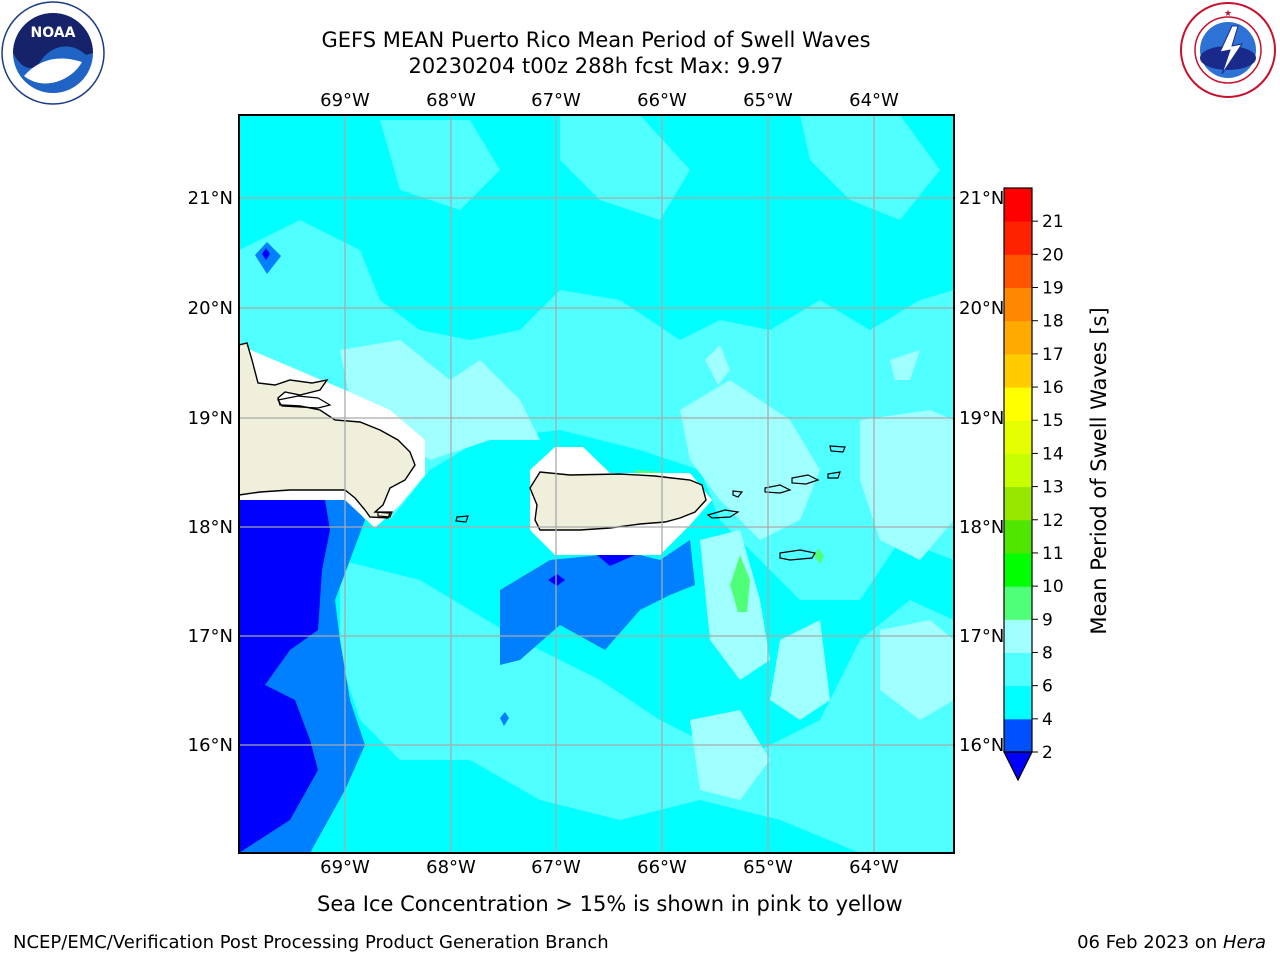  I want to click on colorbar-tick-label: 13, so click(1053, 488).